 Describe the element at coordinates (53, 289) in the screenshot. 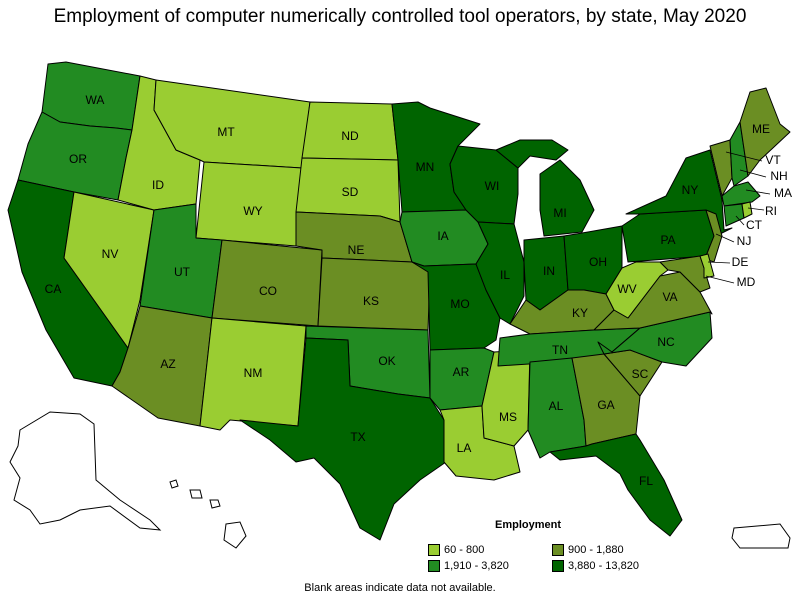

I see `label-ca: CA` at that location.